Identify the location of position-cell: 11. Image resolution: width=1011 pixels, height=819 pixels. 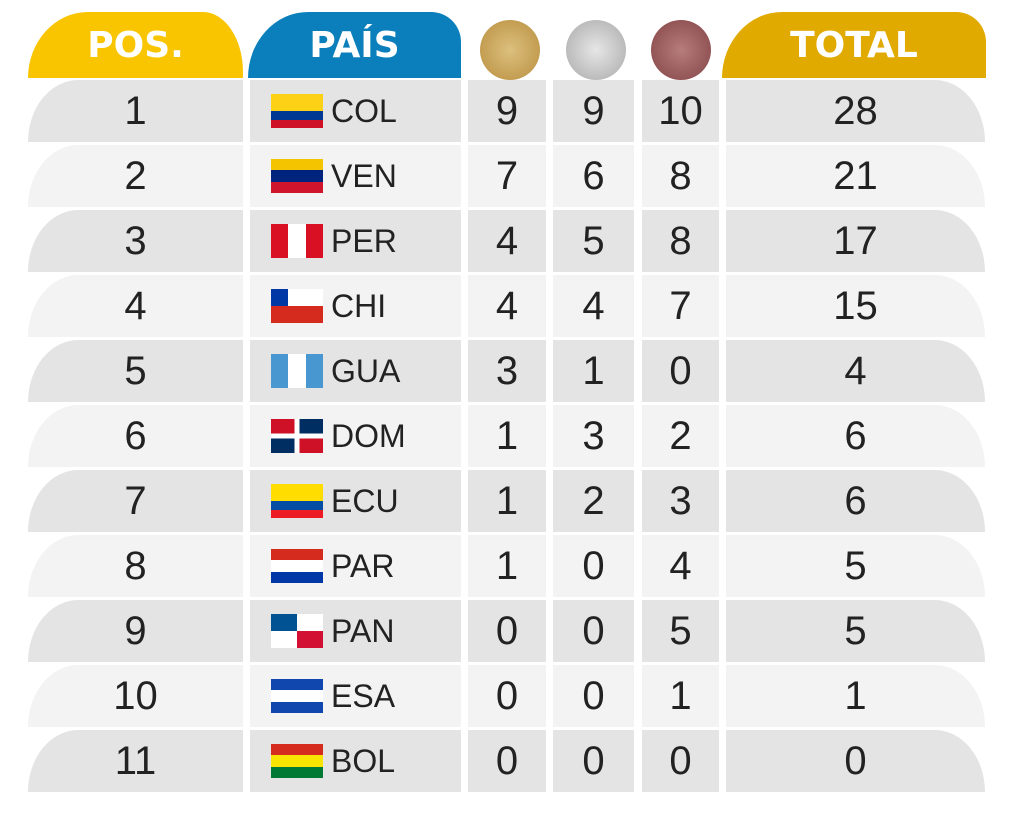
(135, 761).